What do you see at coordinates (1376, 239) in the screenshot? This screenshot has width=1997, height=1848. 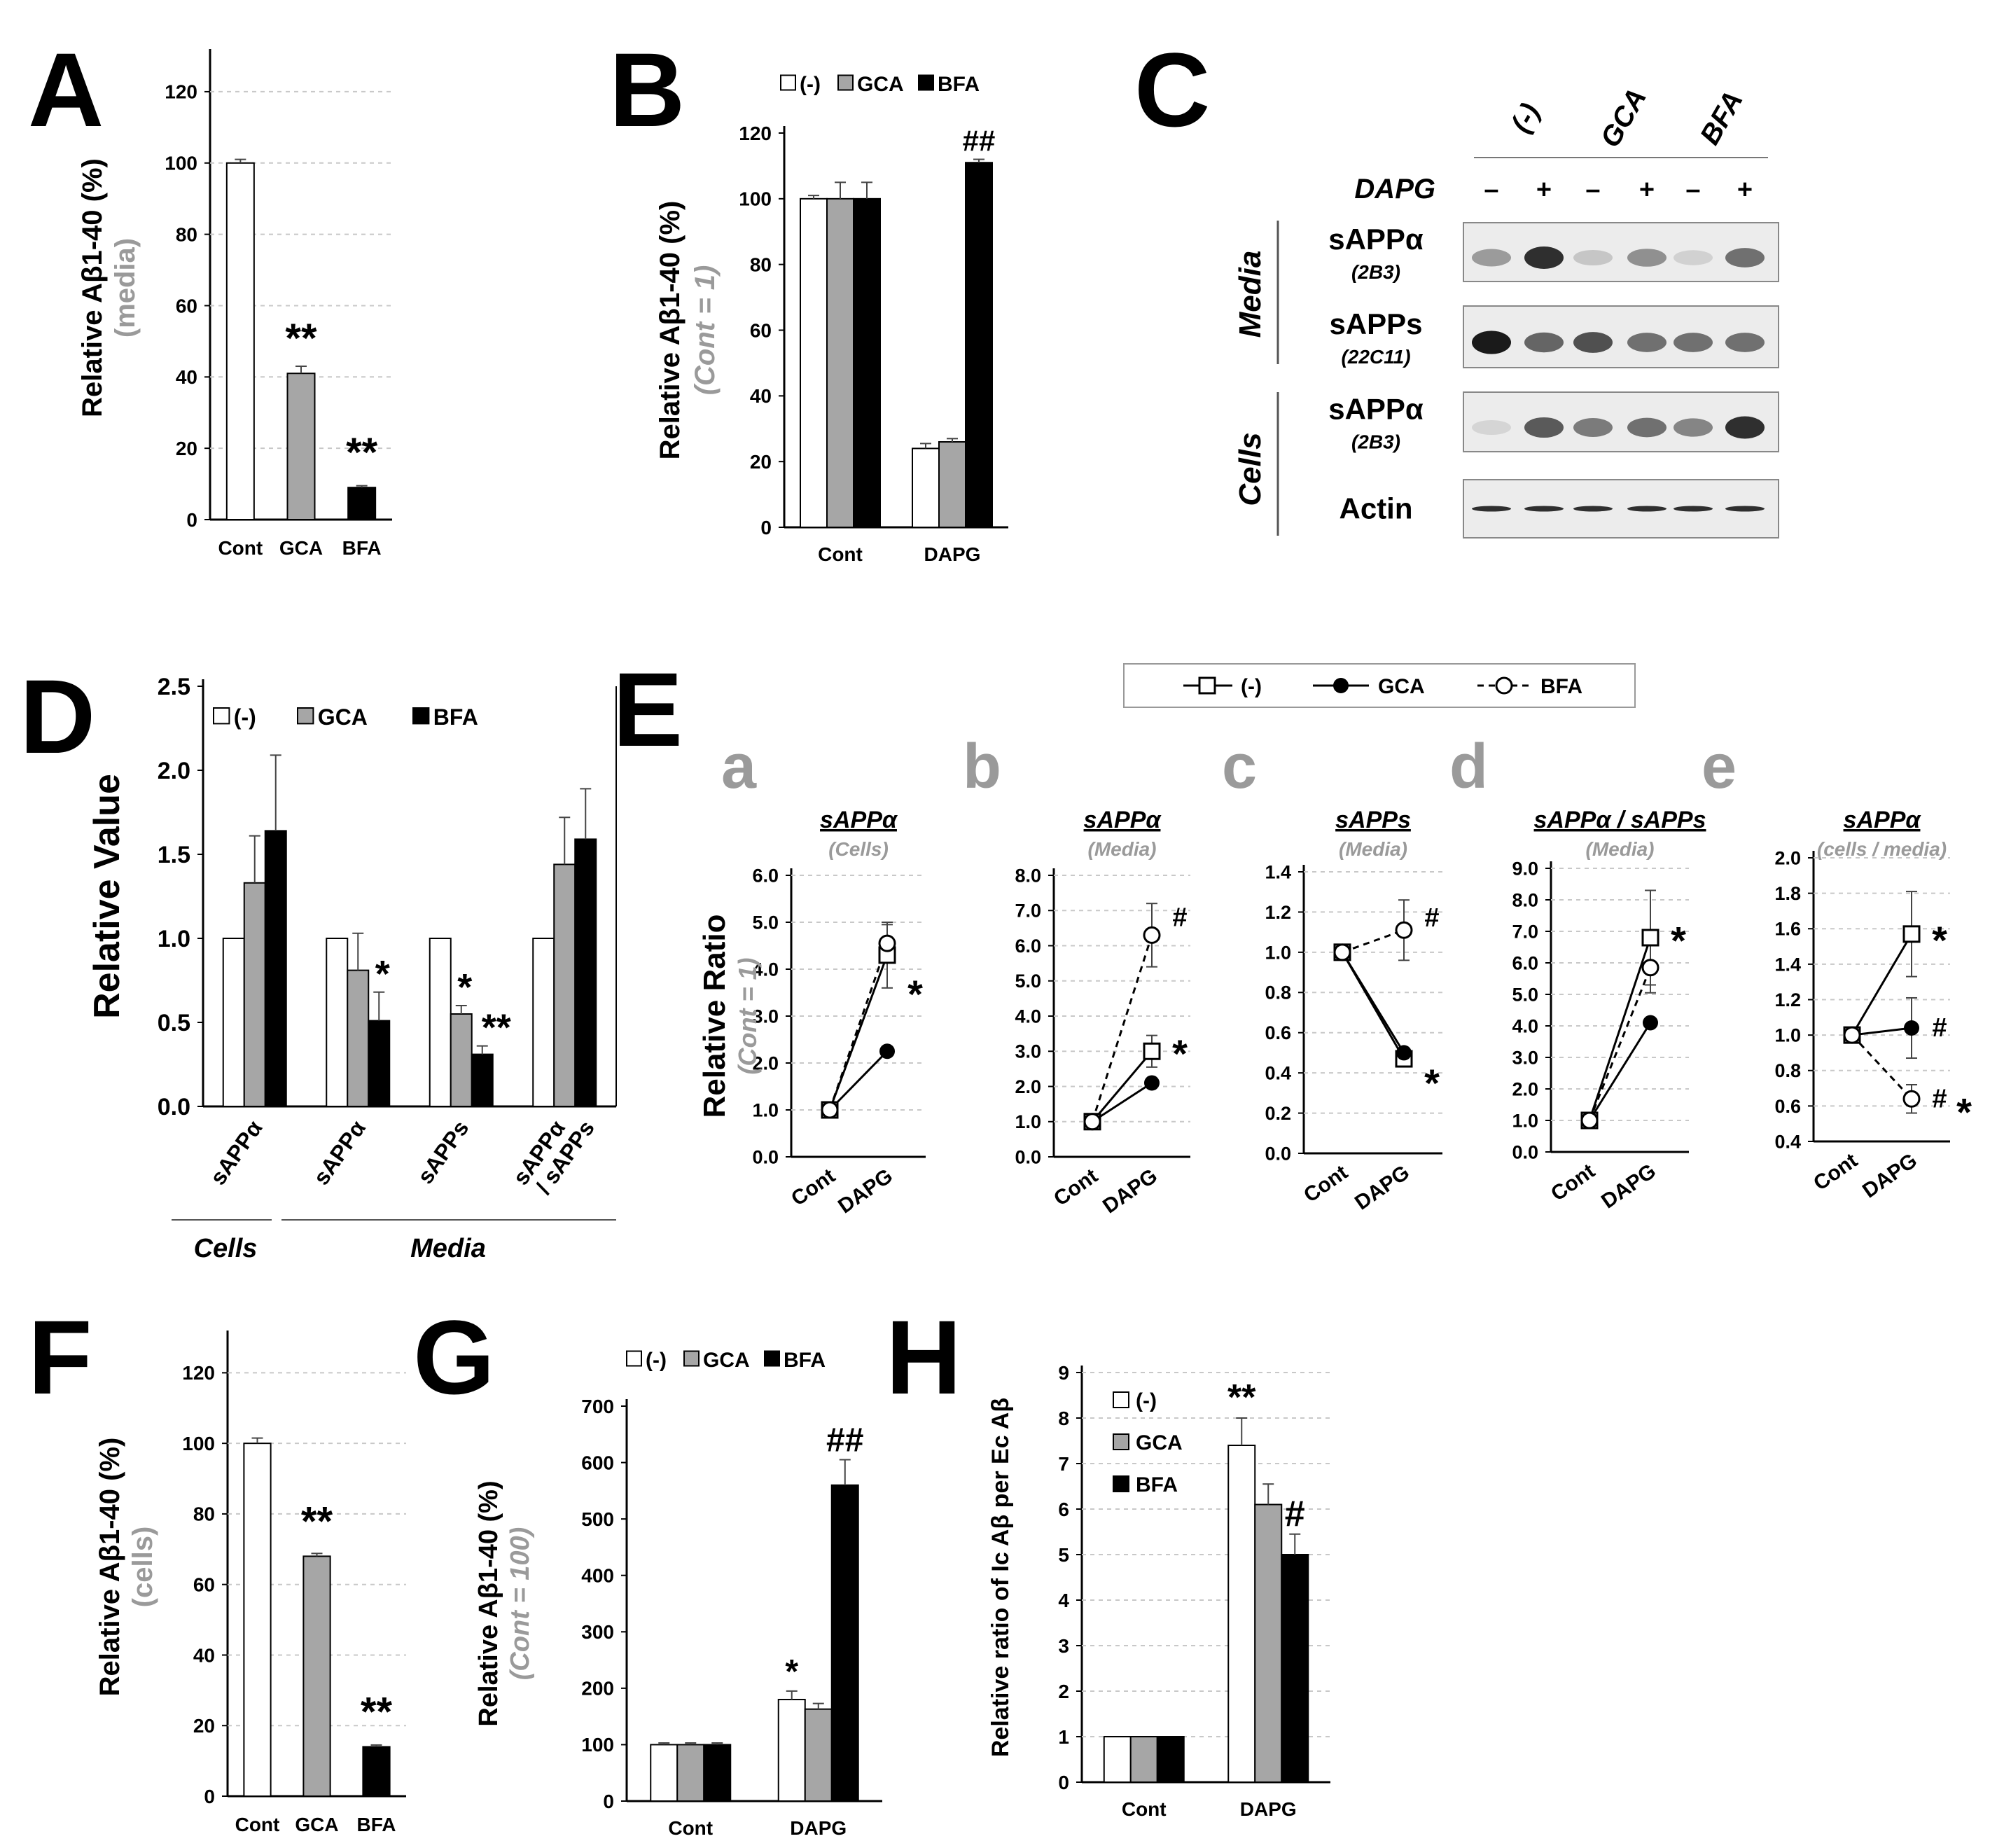 I see `blot-row-label: sAPPα` at bounding box center [1376, 239].